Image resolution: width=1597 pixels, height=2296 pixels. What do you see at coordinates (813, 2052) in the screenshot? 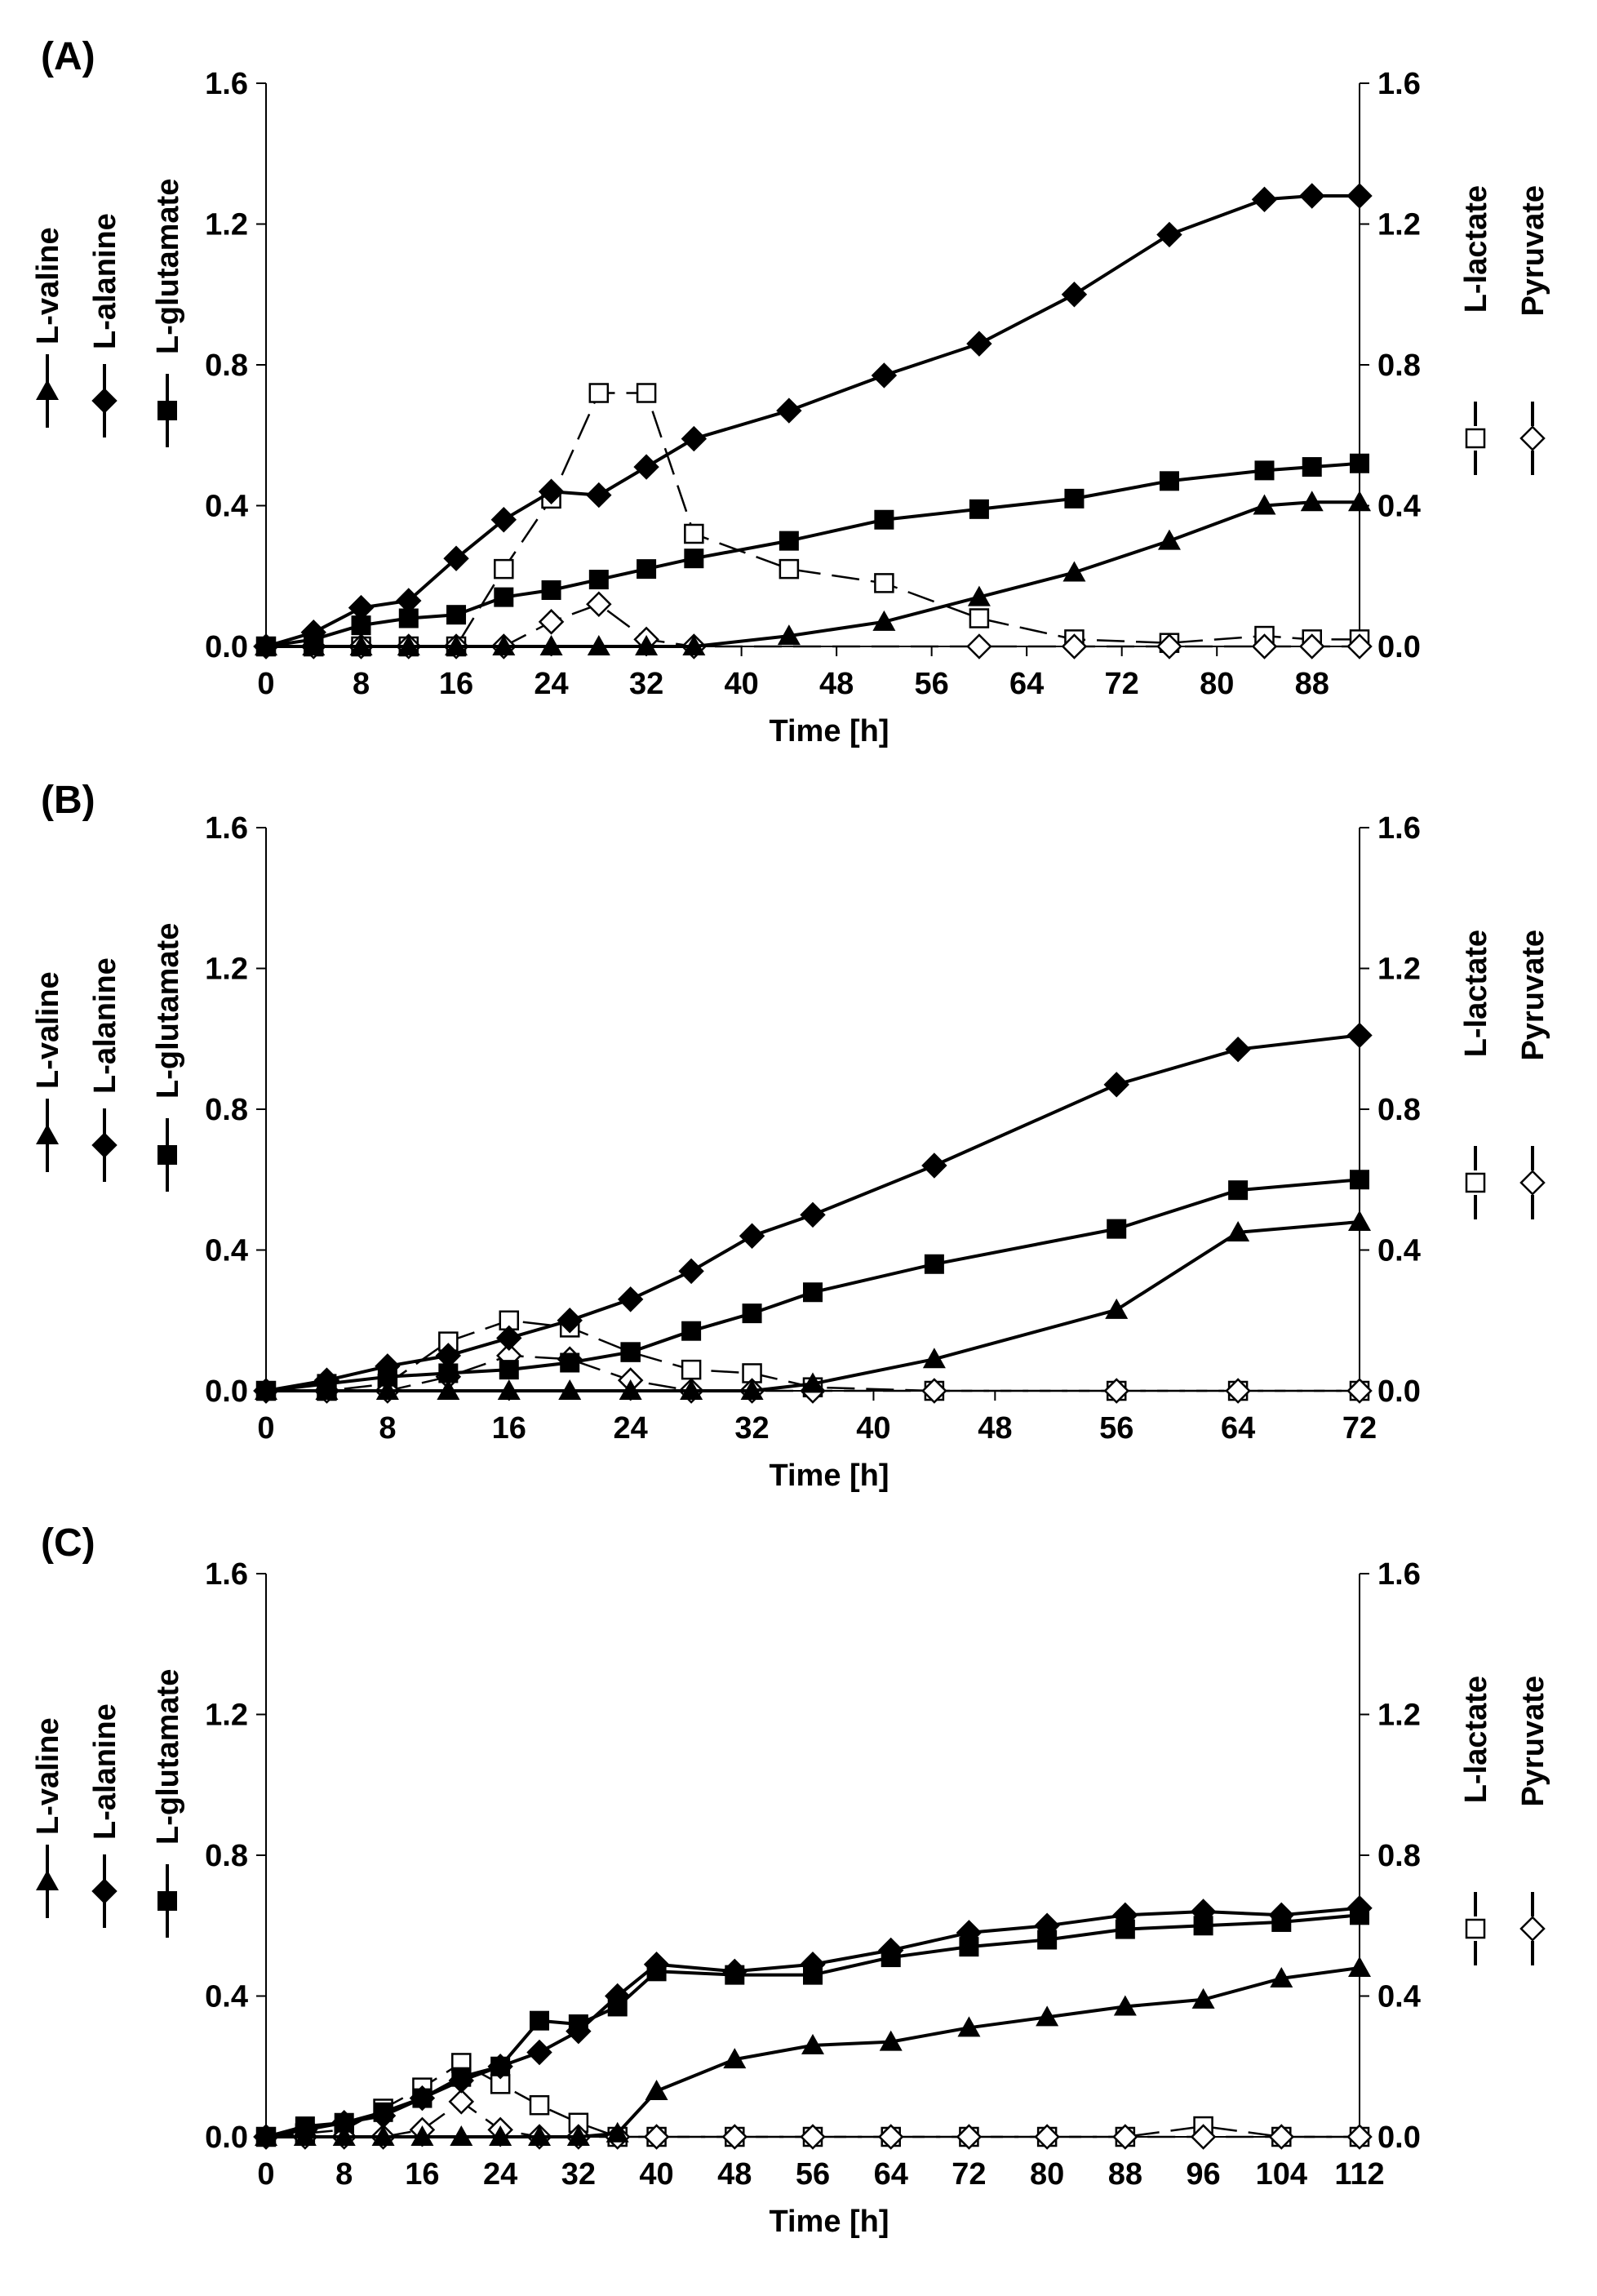
I see `series-line-l-valine` at bounding box center [813, 2052].